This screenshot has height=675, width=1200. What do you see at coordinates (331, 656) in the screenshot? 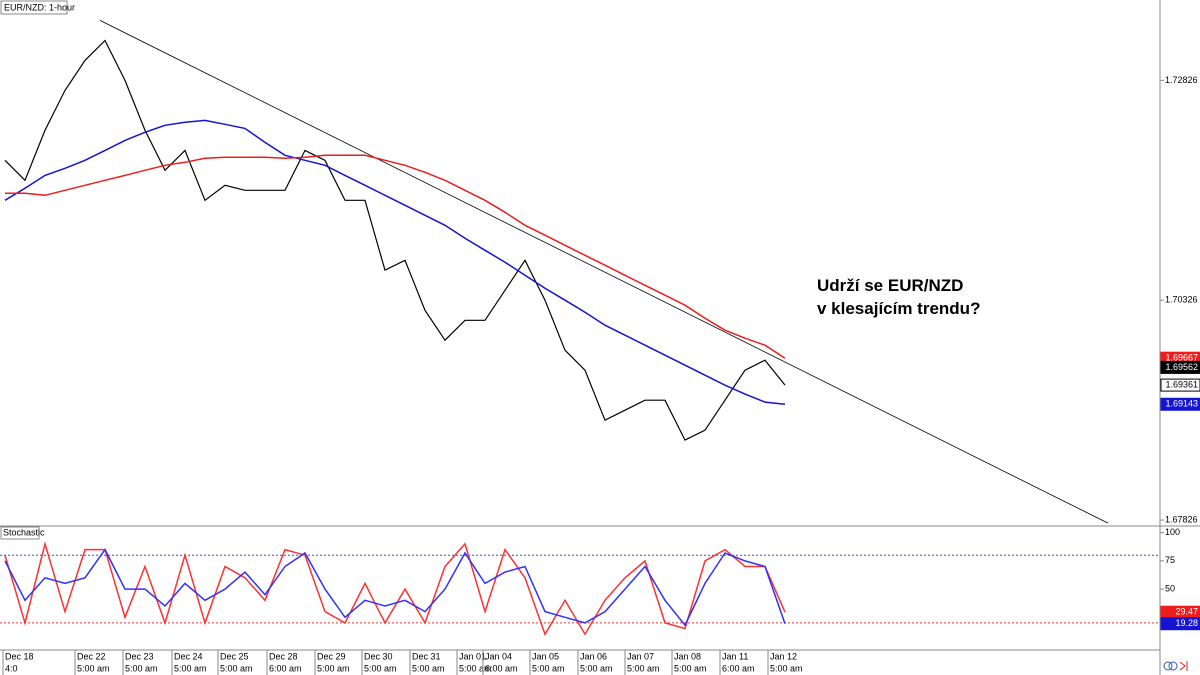
I see `x-tick-label: Dec 29` at bounding box center [331, 656].